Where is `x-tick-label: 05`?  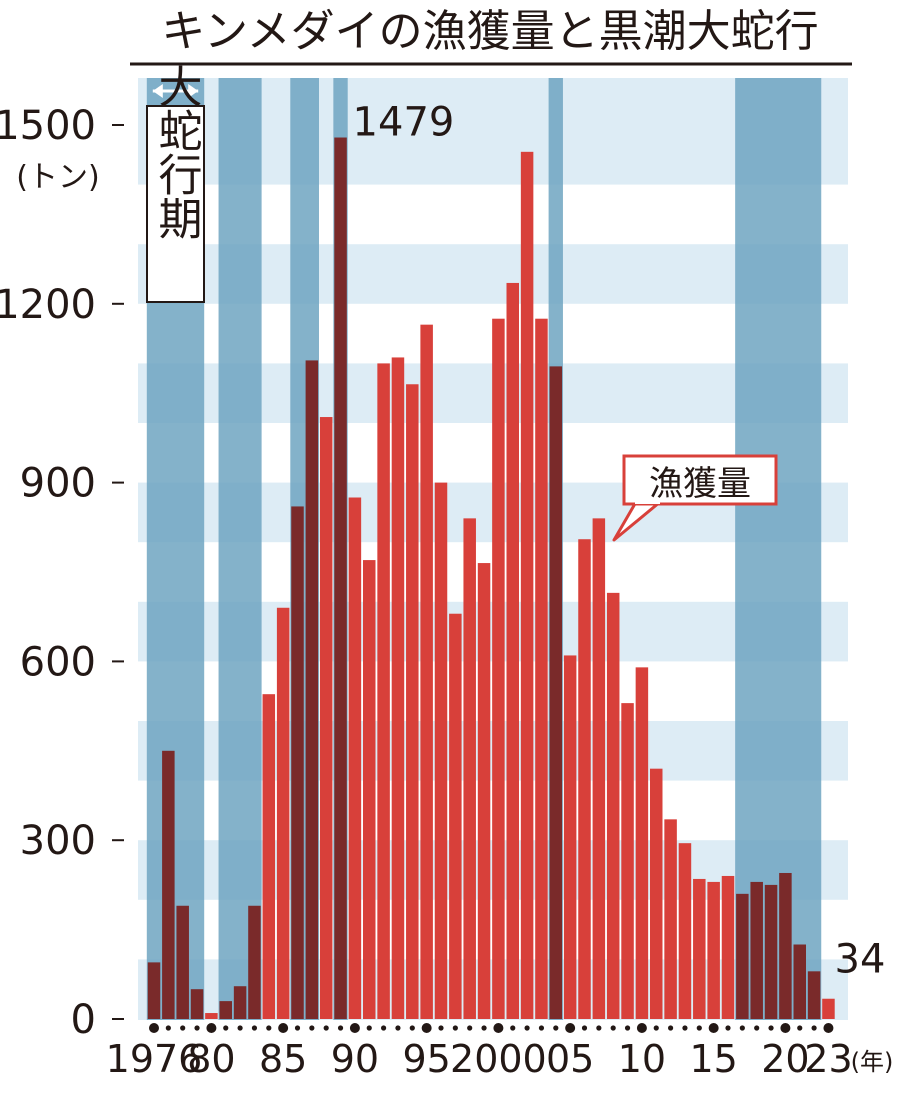
x-tick-label: 05 is located at coordinates (570, 1059).